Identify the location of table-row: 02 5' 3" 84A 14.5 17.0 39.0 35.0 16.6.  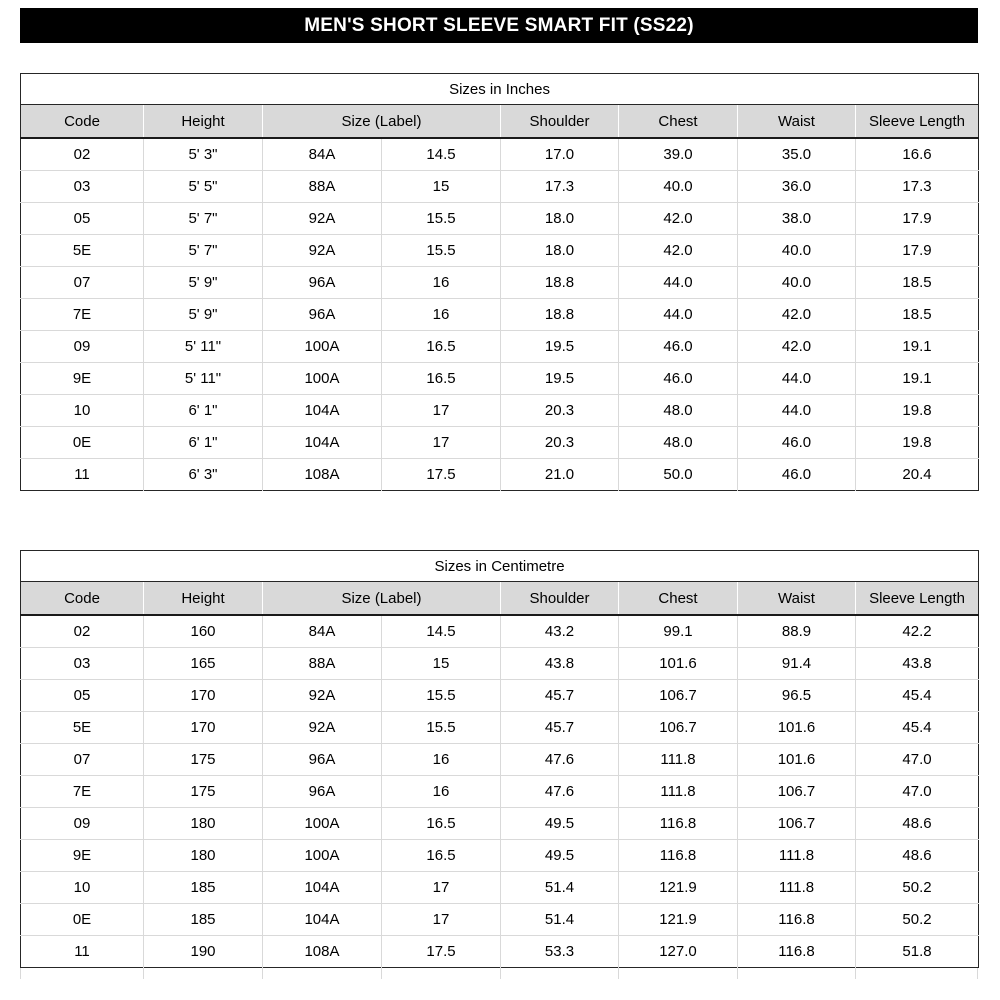
(499, 154).